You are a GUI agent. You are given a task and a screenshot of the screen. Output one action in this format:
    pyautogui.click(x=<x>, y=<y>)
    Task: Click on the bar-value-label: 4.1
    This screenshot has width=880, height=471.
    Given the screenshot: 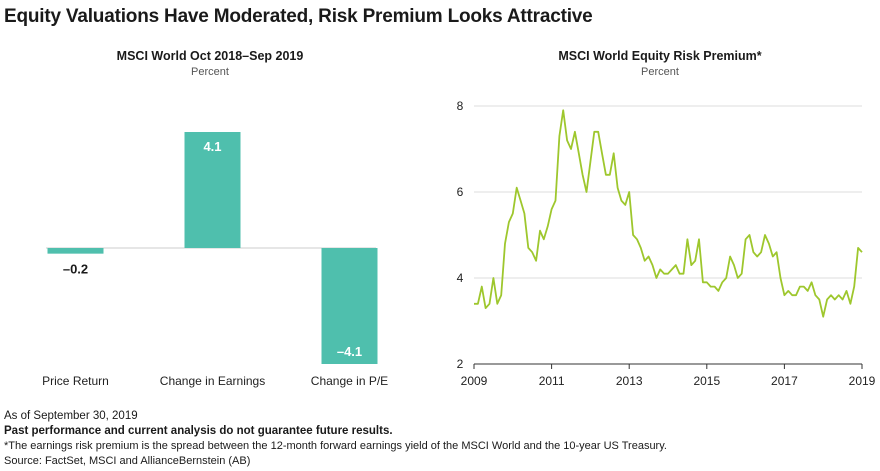 What is the action you would take?
    pyautogui.click(x=212, y=146)
    